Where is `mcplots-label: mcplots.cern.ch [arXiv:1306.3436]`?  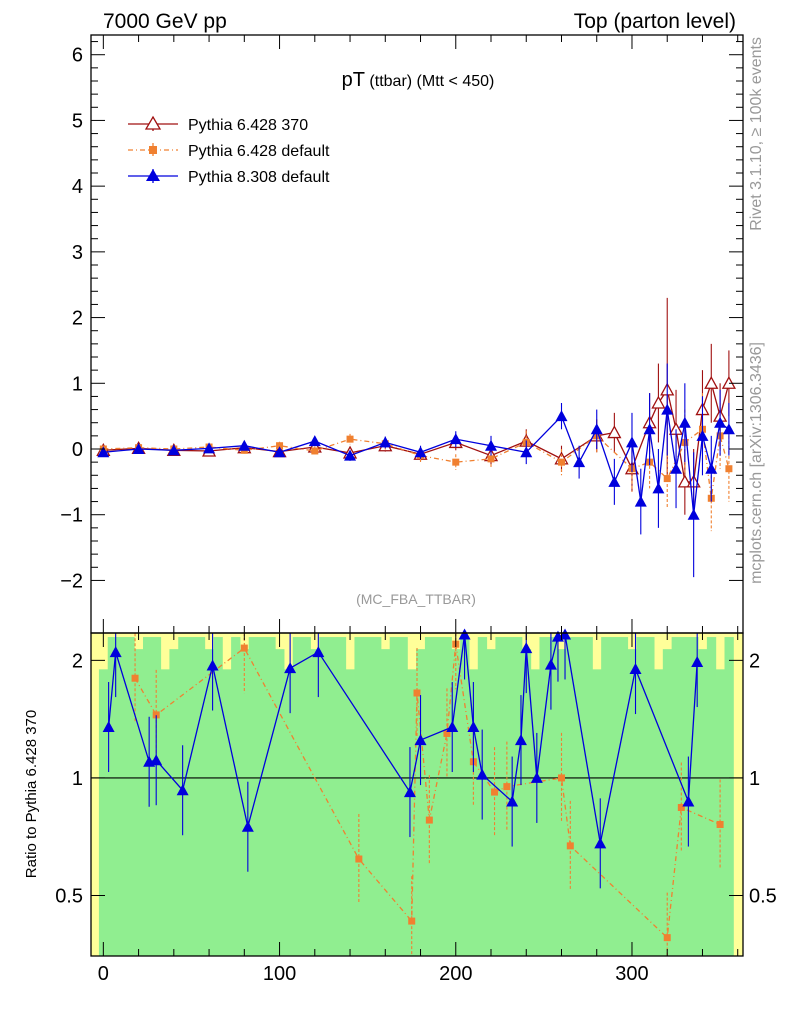
mcplots-label: mcplots.cern.ch [arXiv:1306.3436] is located at coordinates (756, 463).